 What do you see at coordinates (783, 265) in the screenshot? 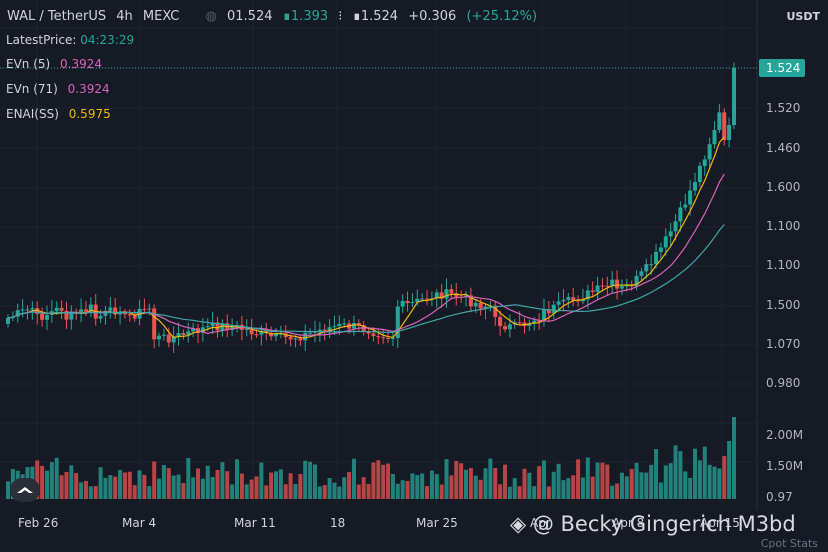
I see `price-axis-label: 1.100` at bounding box center [783, 265].